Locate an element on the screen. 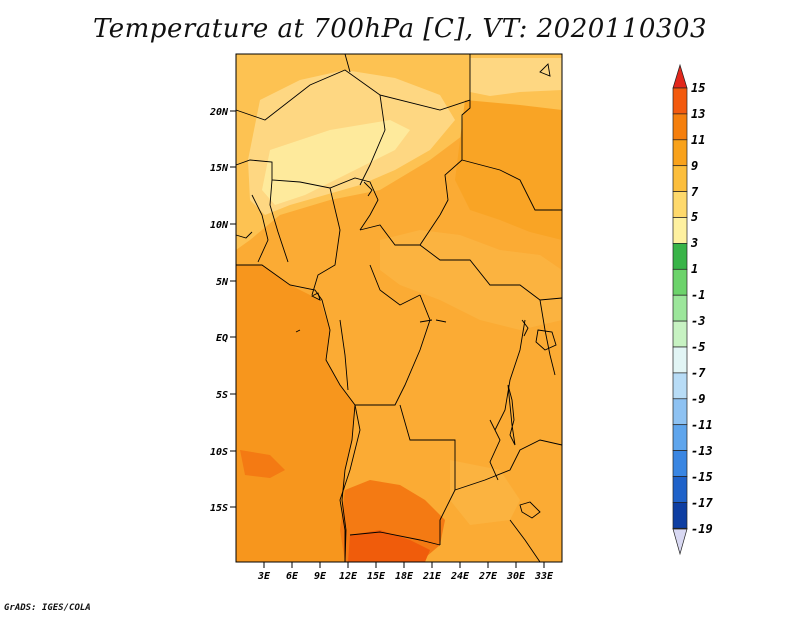  colorbar-label: 1 is located at coordinates (694, 269).